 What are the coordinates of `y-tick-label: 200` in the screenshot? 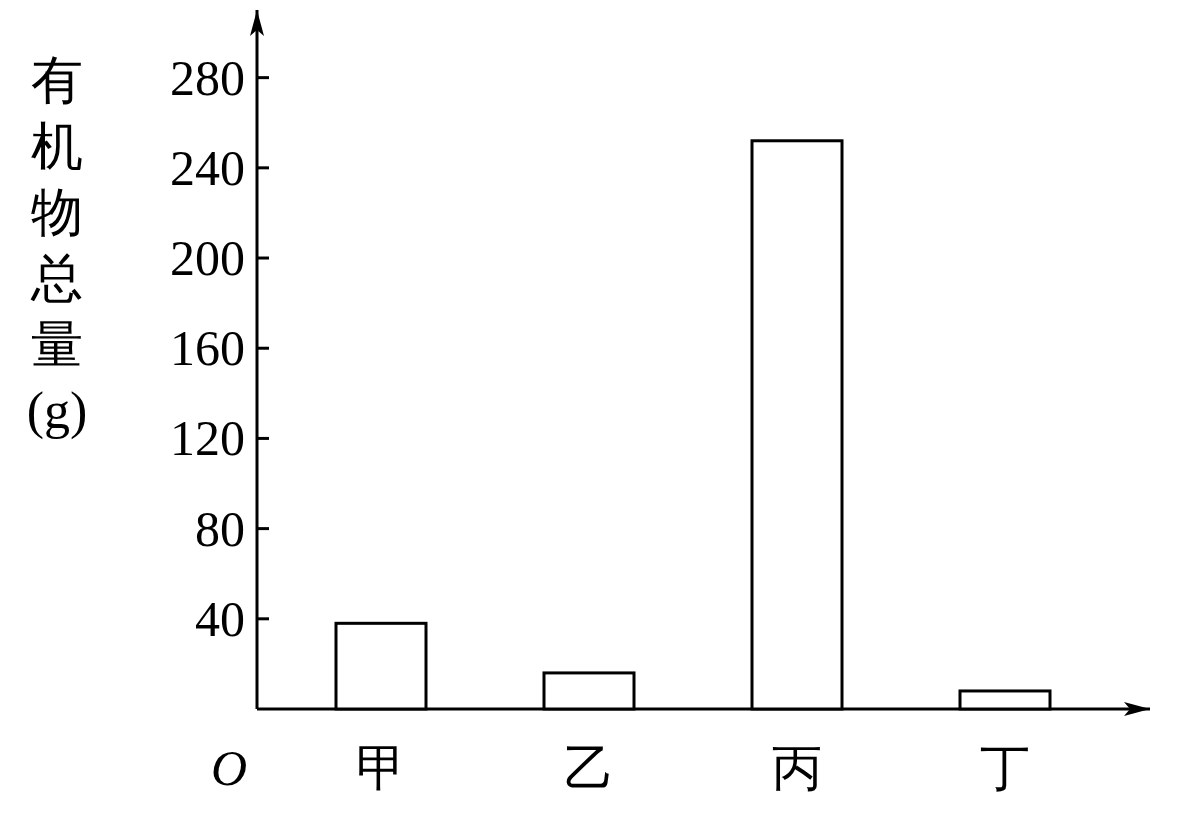 It's located at (207, 258).